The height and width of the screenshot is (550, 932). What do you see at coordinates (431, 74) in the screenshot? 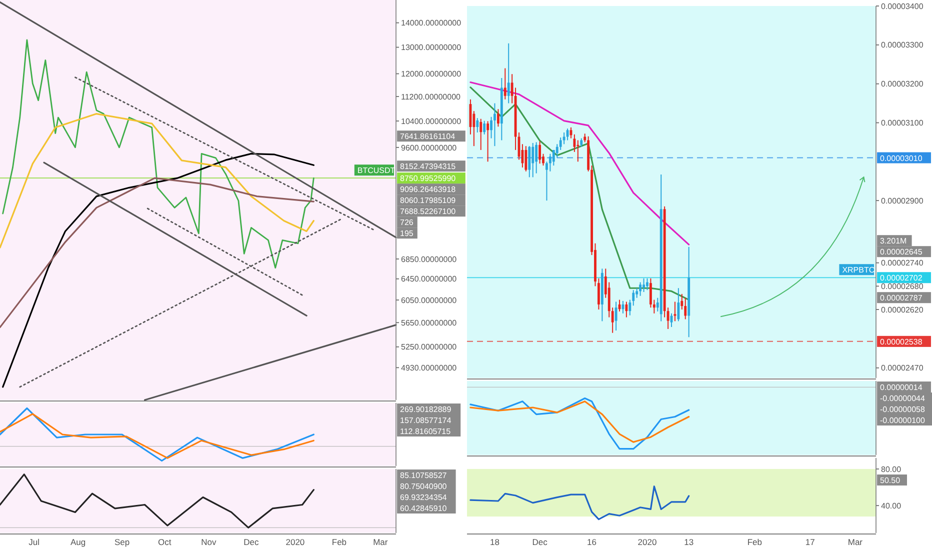
I see `y-tick-label: 12000.00000000` at bounding box center [431, 74].